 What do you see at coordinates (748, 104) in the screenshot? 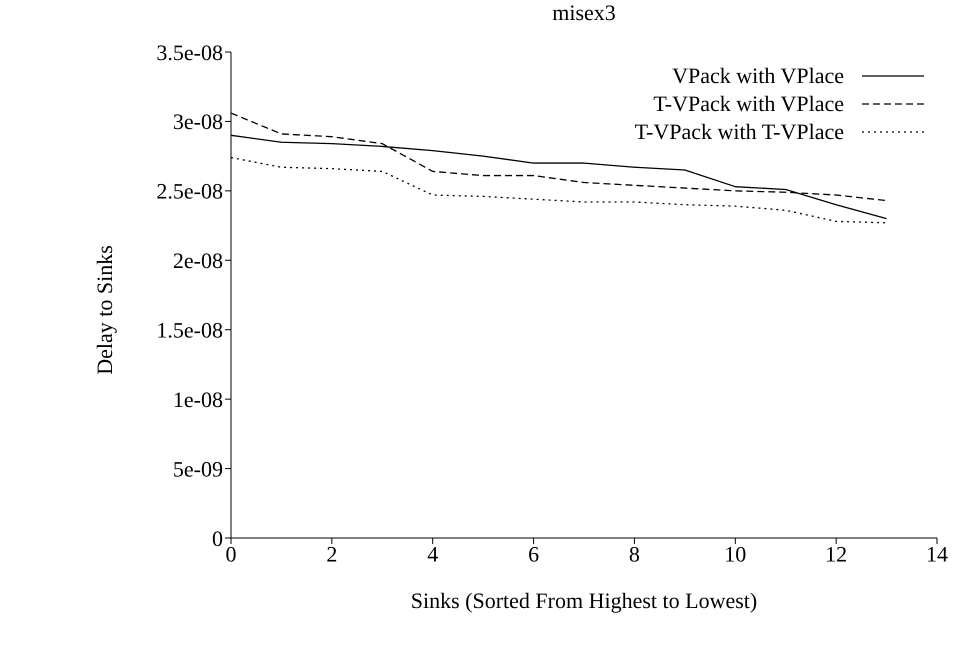
I see `legend-label: T-VPack with VPlace` at bounding box center [748, 104].